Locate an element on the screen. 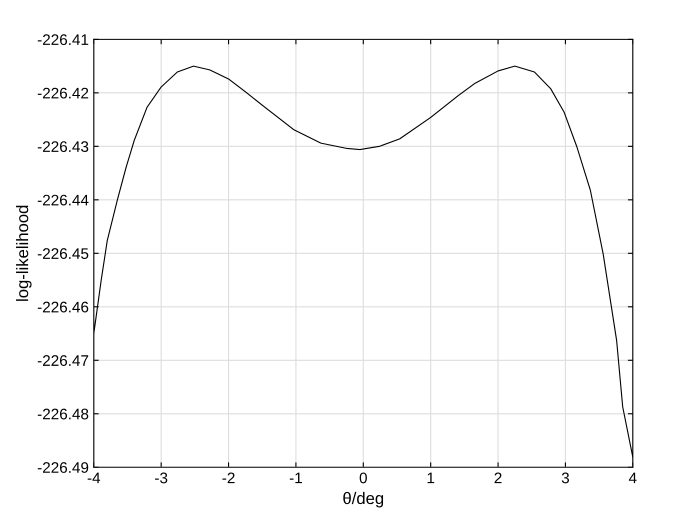 This screenshot has height=525, width=700. y-tick-label: -226.44 is located at coordinates (63, 200).